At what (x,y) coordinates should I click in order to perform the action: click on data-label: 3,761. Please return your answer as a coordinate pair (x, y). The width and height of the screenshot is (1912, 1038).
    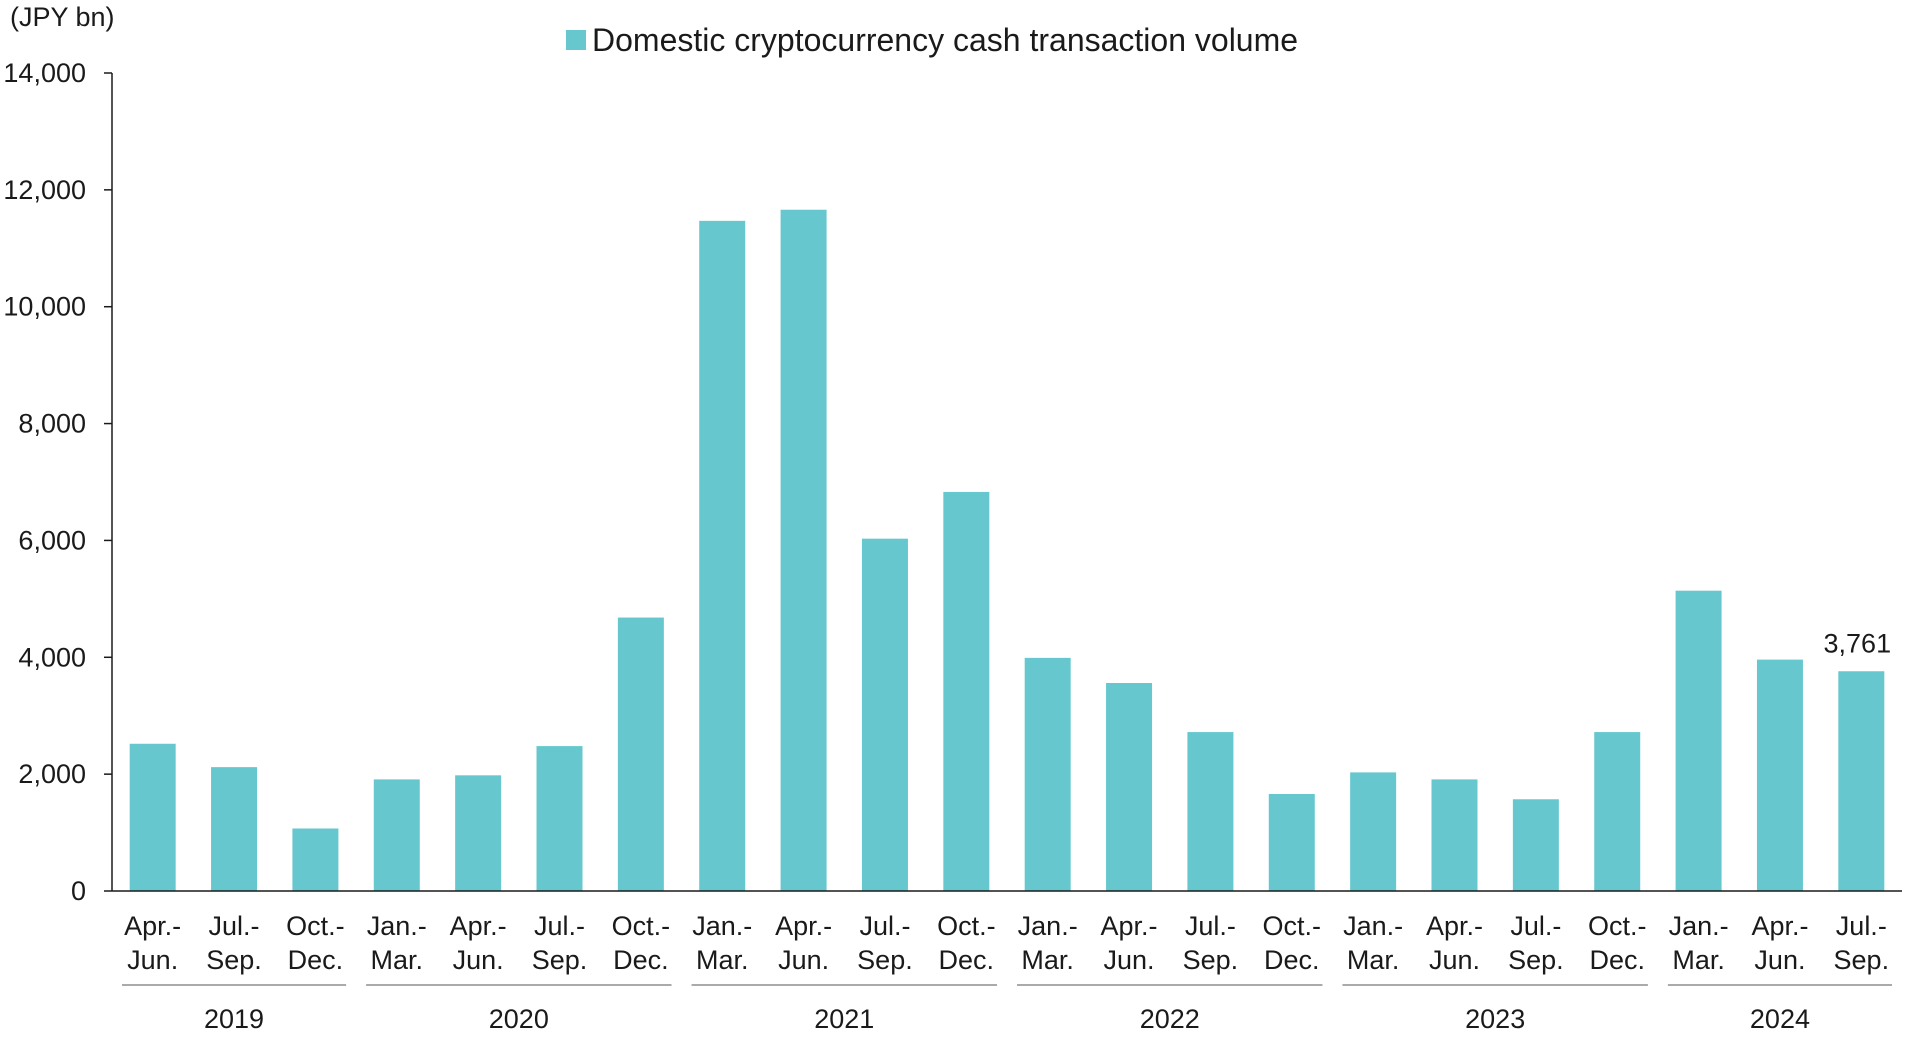
    Looking at the image, I should click on (1858, 643).